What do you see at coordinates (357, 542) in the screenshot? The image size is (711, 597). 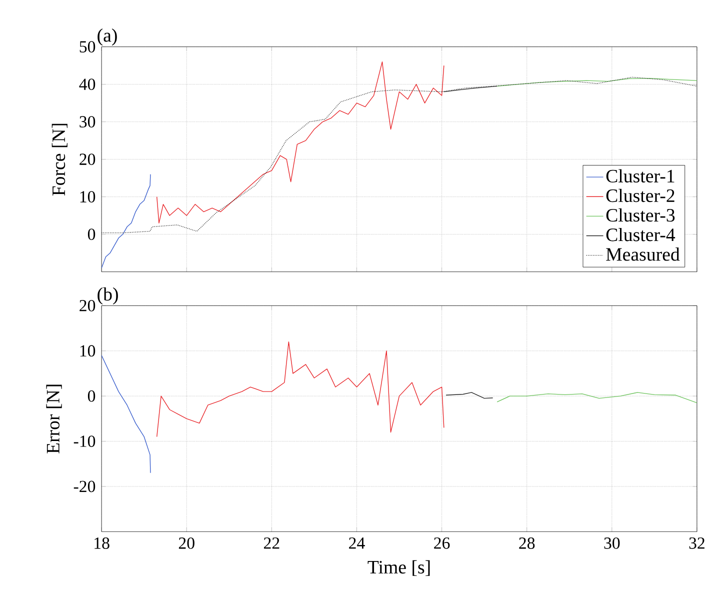 I see `x-tick-label: 24` at bounding box center [357, 542].